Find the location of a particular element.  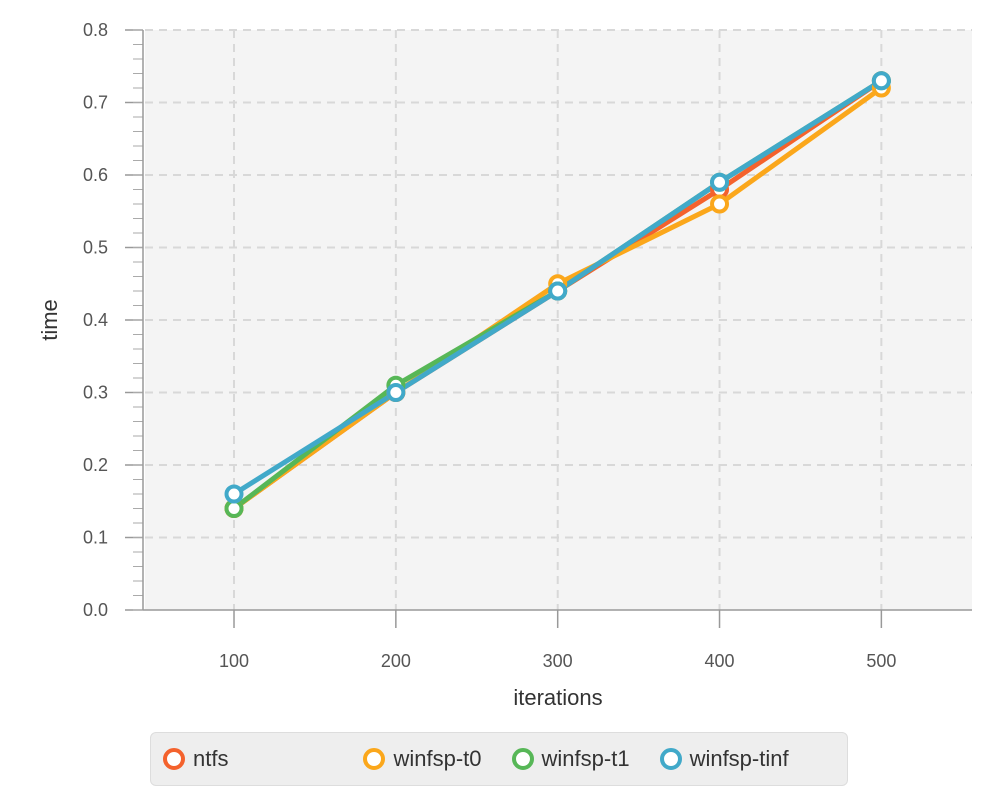

x-tick-label: 300 is located at coordinates (558, 661).